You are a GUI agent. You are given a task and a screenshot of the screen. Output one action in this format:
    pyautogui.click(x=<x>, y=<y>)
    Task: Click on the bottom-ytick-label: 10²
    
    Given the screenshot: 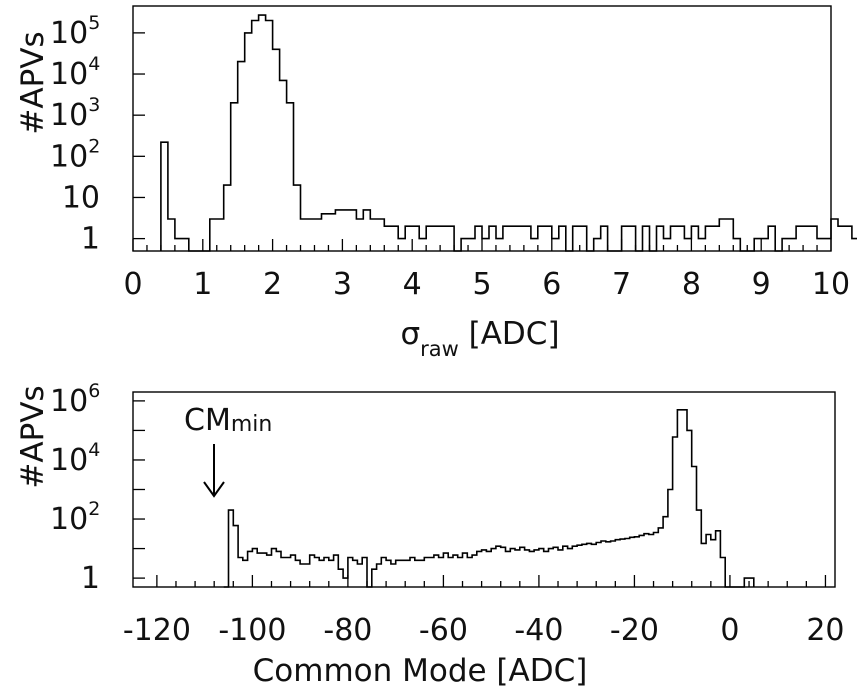 What is the action you would take?
    pyautogui.click(x=75, y=517)
    